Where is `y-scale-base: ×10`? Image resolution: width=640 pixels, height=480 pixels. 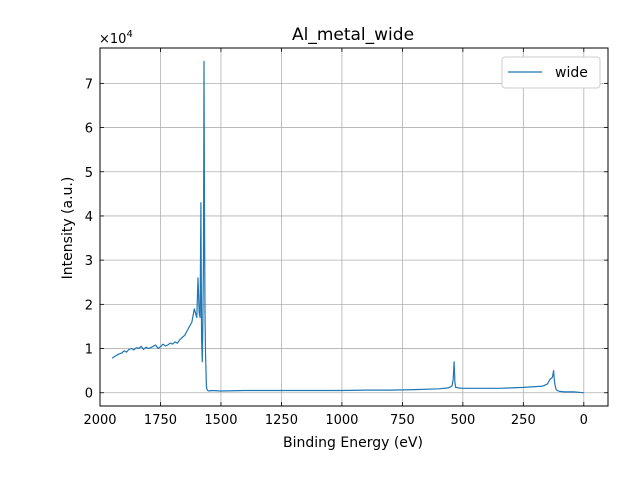 y-scale-base: ×10 is located at coordinates (112, 39).